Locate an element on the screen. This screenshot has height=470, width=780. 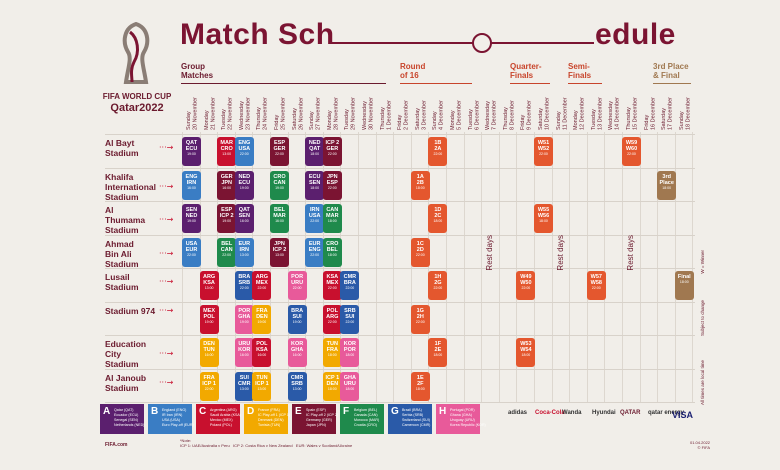
match-card: BEL MAR 16:00 is located at coordinates (279, 218).